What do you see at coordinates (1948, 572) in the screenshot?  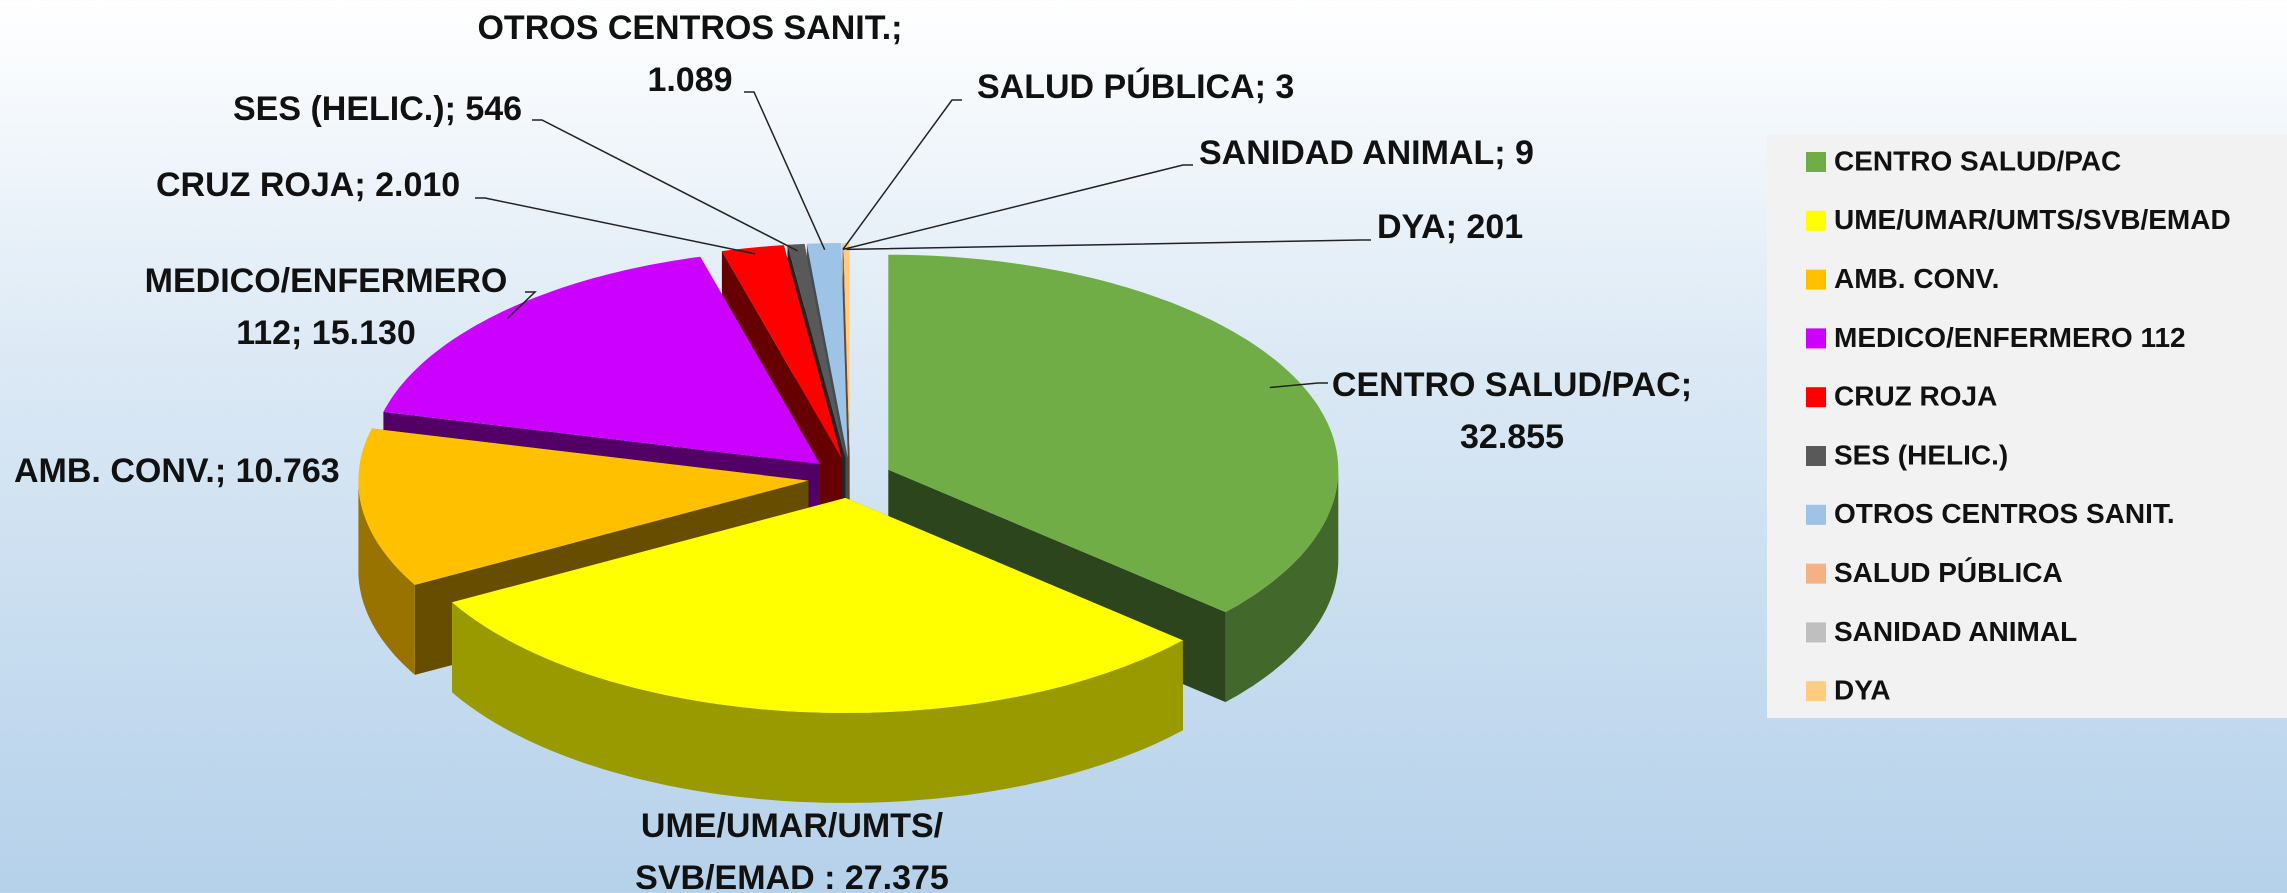 I see `legend-label: SALUD PÚBLICA` at bounding box center [1948, 572].